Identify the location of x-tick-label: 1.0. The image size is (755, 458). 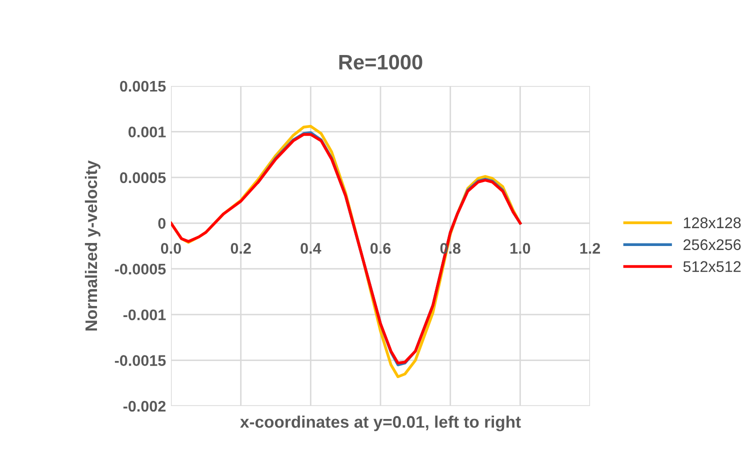
(520, 248).